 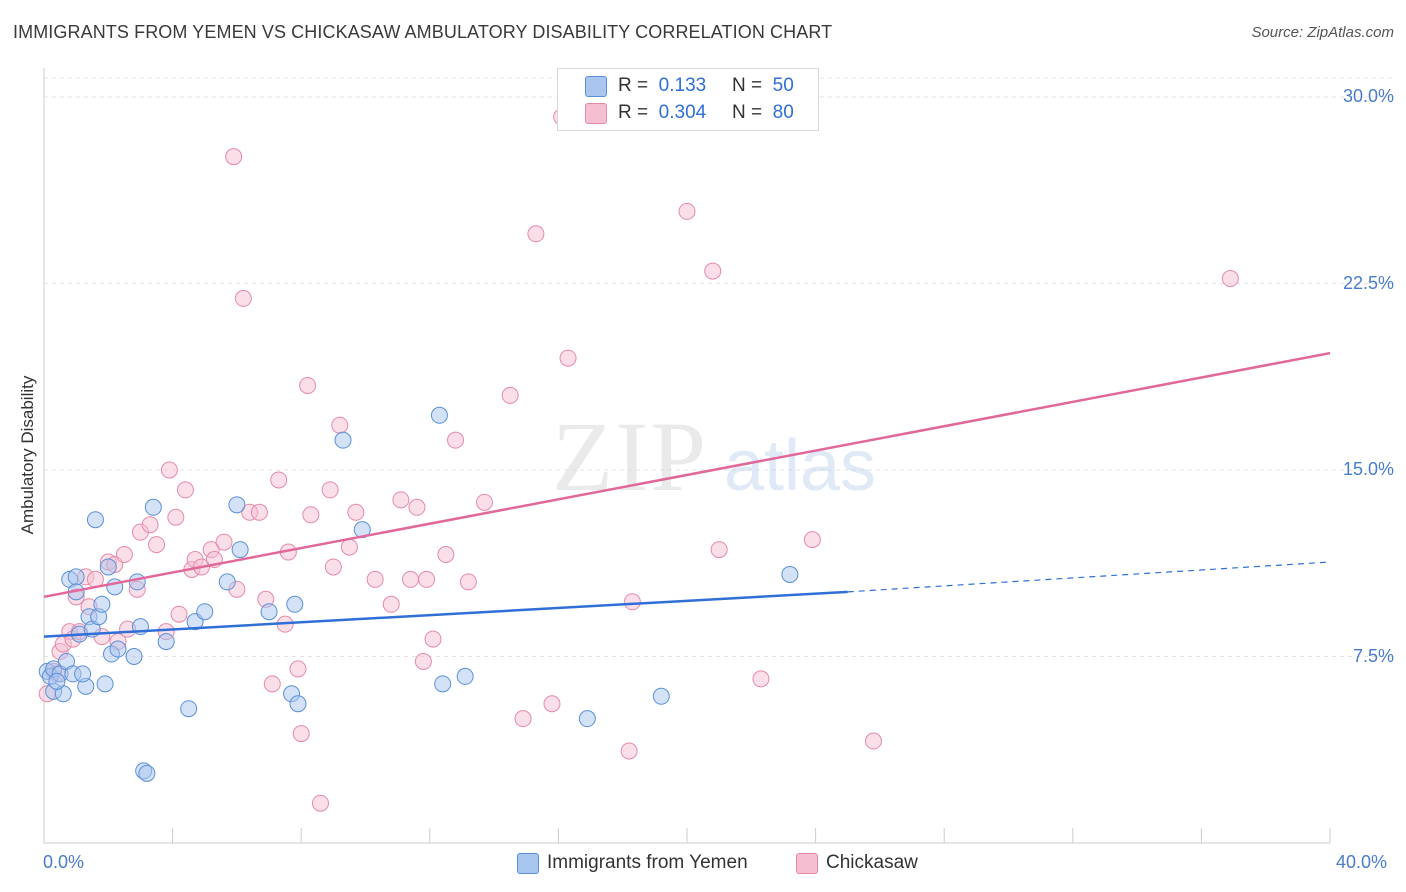 What do you see at coordinates (596, 86) in the screenshot?
I see `legend-swatch-blue` at bounding box center [596, 86].